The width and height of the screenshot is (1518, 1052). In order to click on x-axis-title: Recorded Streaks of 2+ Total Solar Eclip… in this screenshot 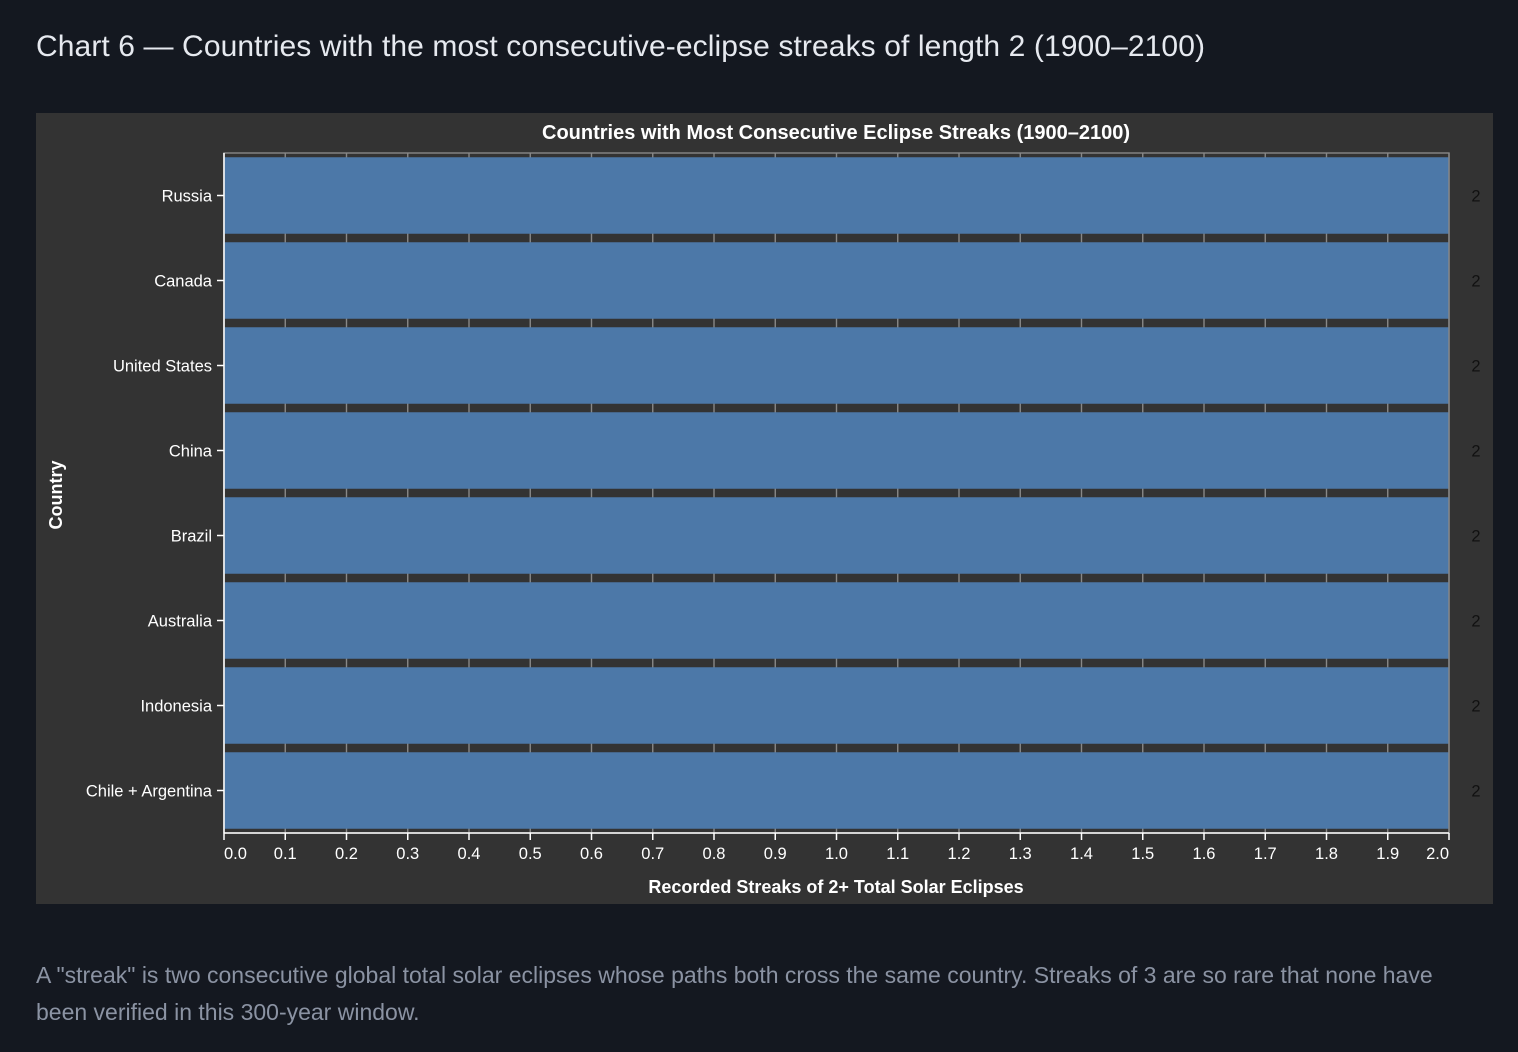, I will do `click(835, 887)`.